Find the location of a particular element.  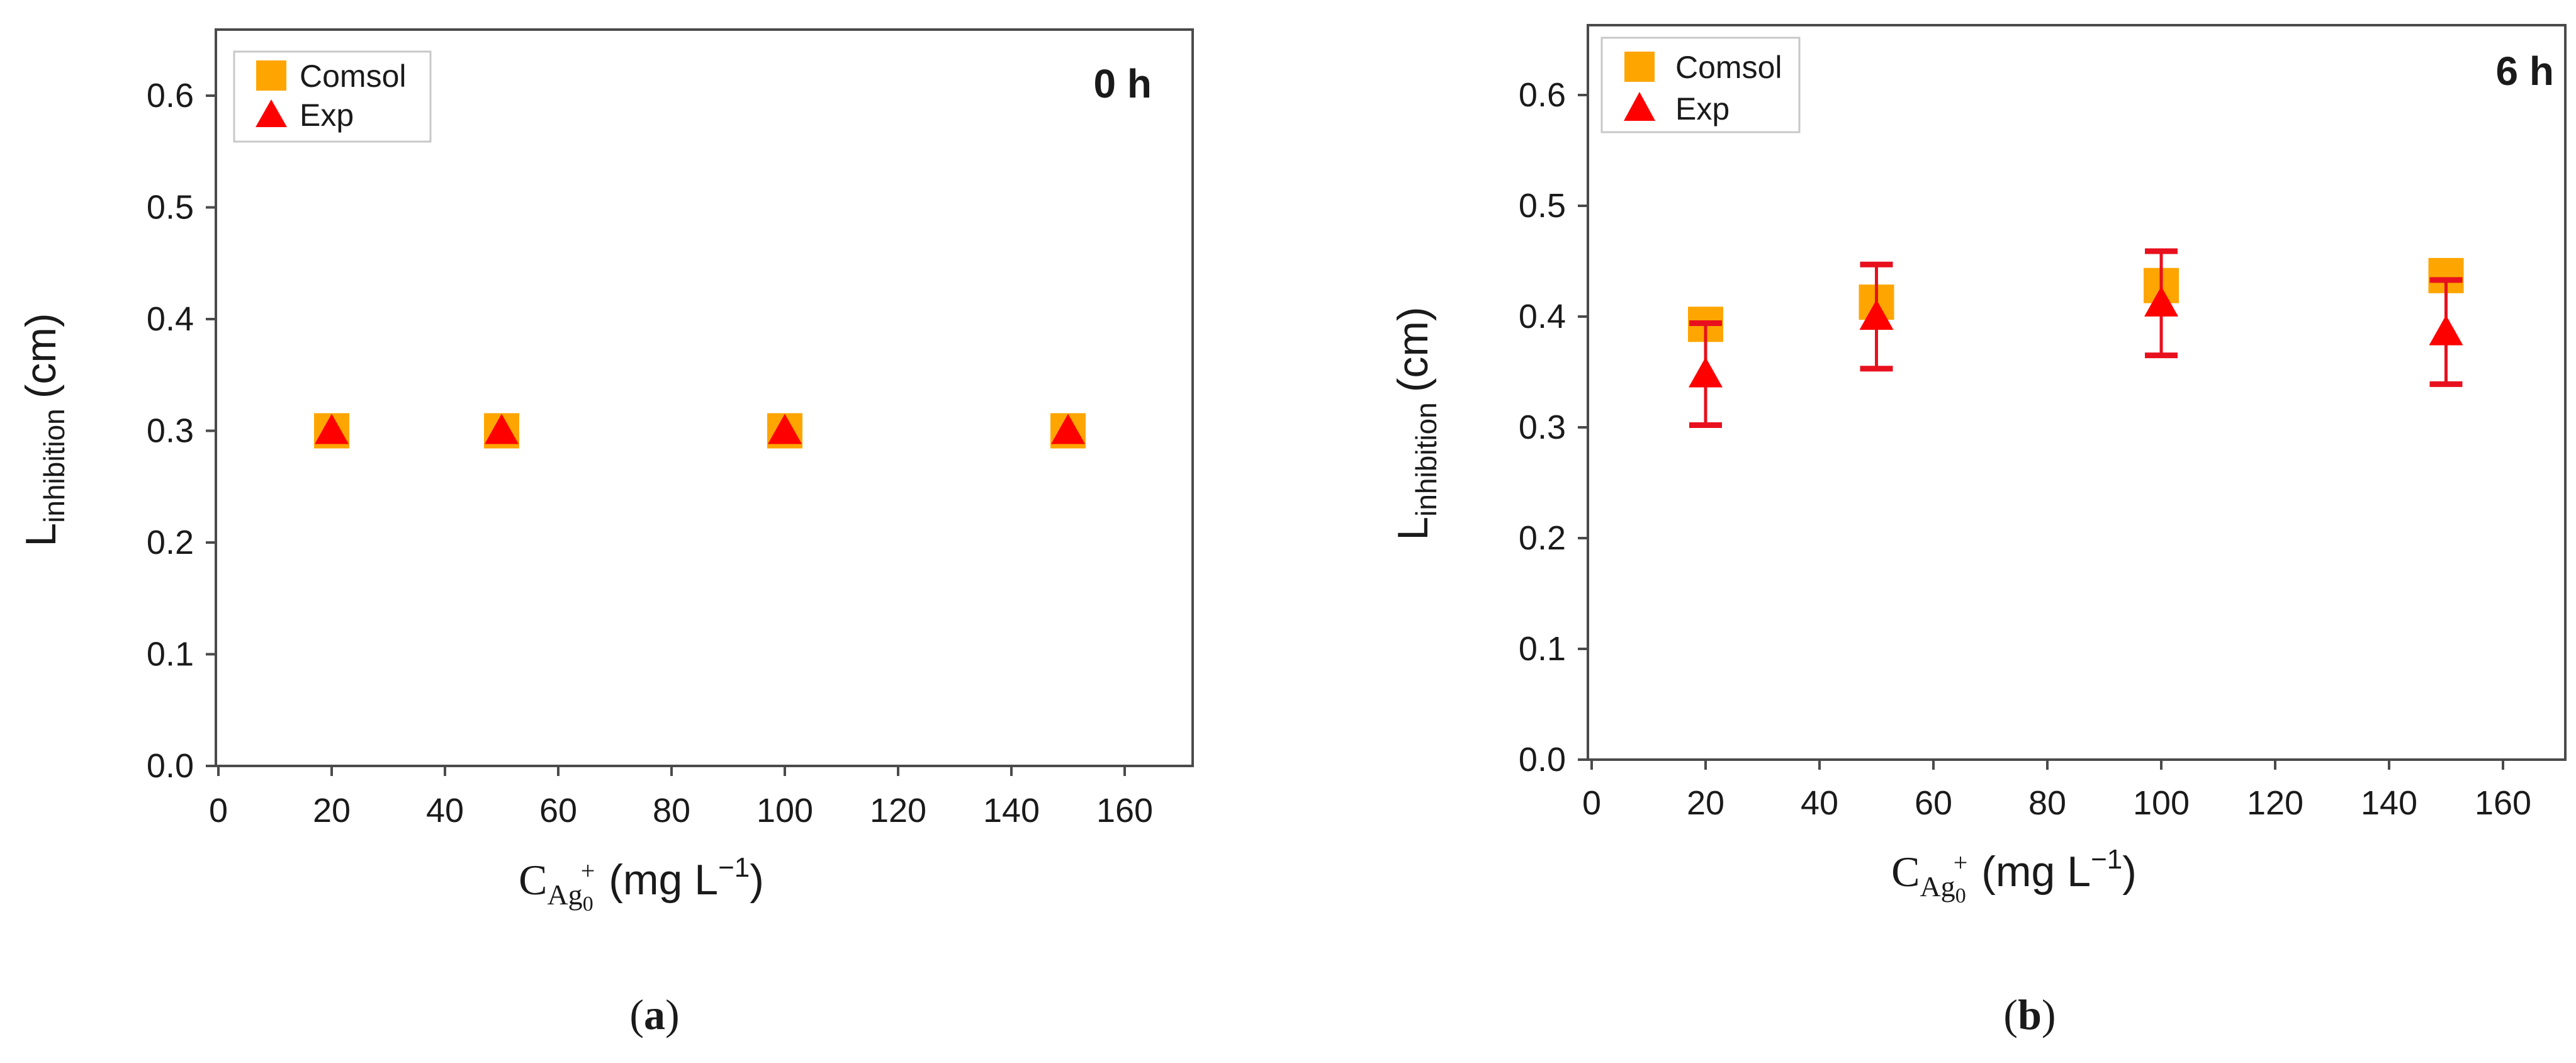

panel-b-y-tick-label: 0.2 is located at coordinates (1542, 538).